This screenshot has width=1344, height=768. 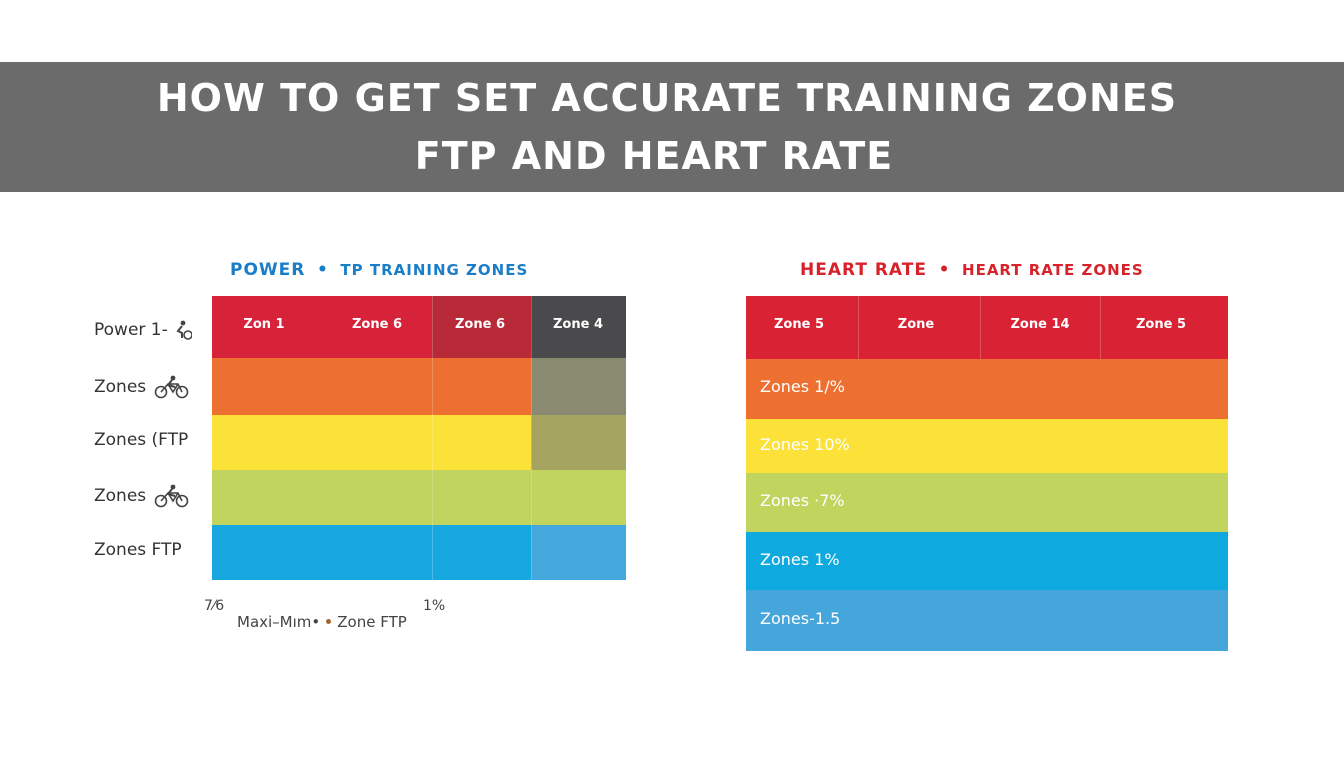 I want to click on power-chart-title: POWER • TP TRAINING ZONES, so click(x=379, y=270).